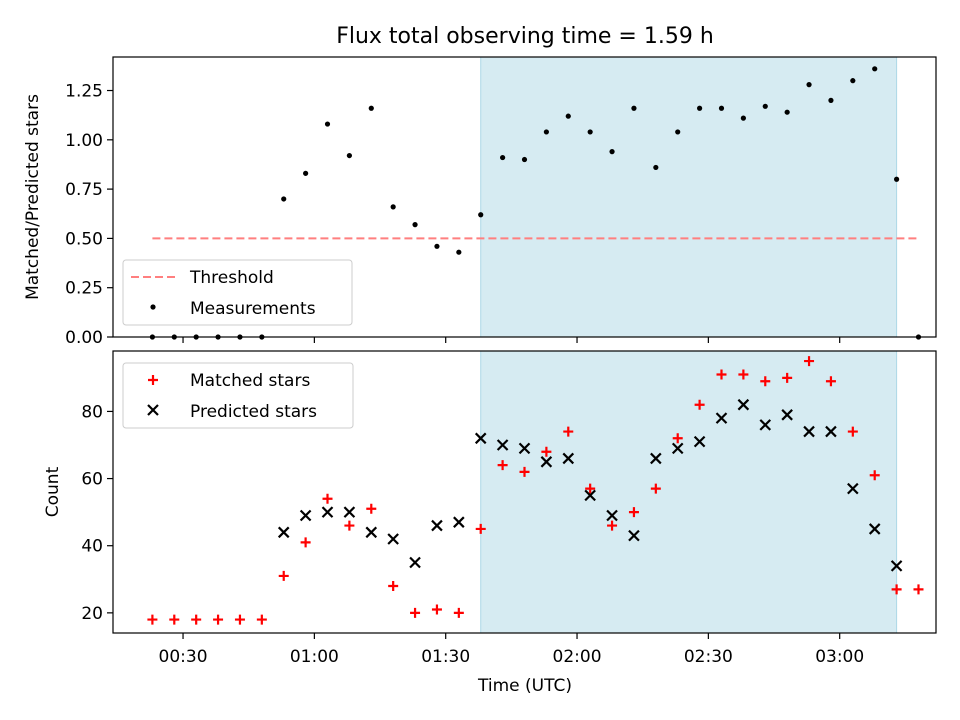  I want to click on x-axis-label: Time (UTC), so click(524, 686).